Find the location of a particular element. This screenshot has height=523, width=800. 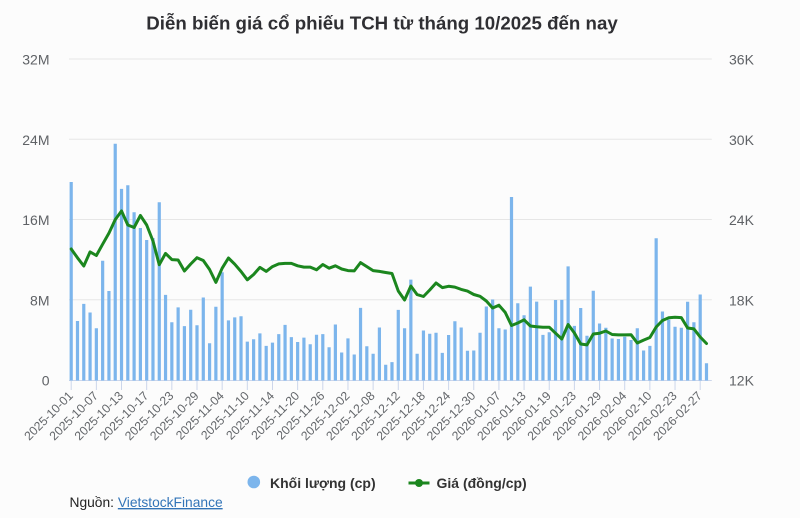

svg-text: 24K is located at coordinates (742, 220).